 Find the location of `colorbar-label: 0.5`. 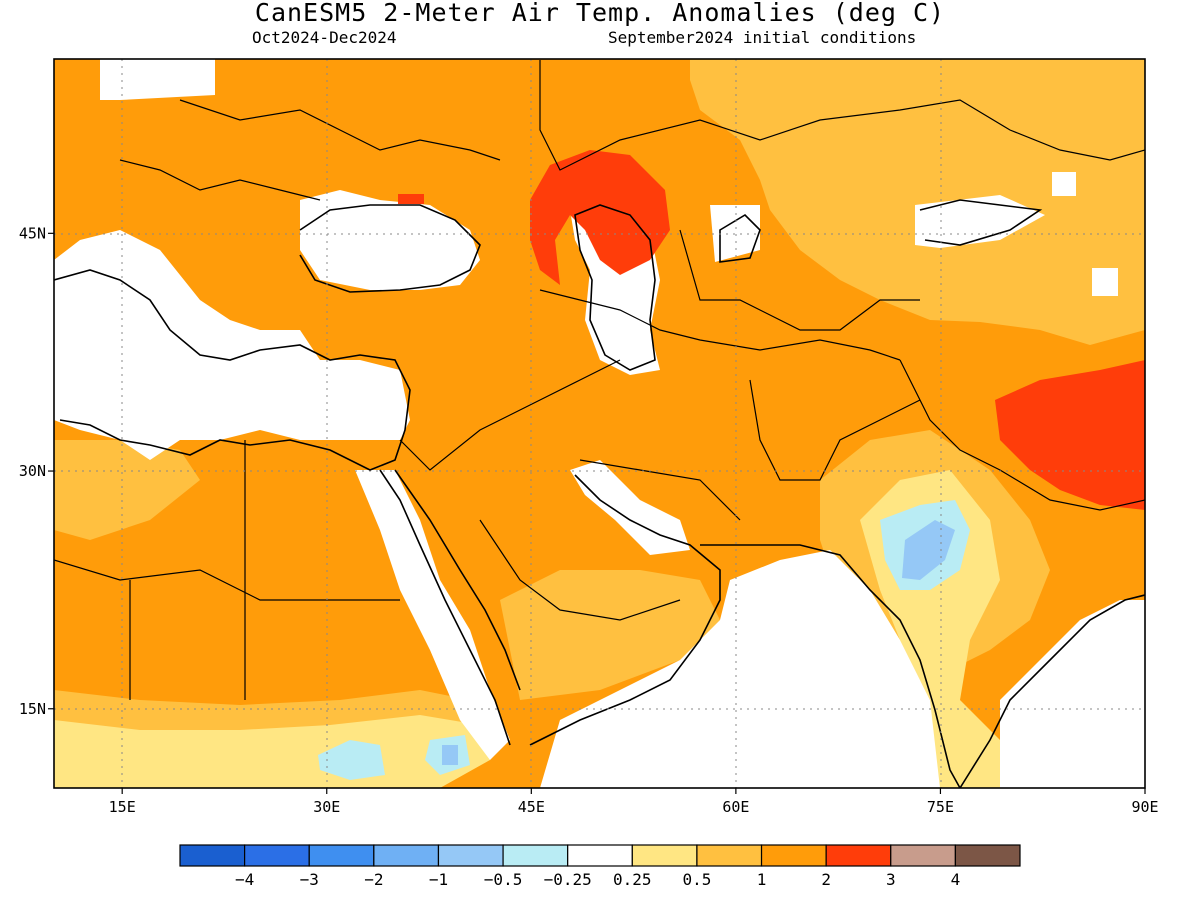

colorbar-label: 0.5 is located at coordinates (696, 879).